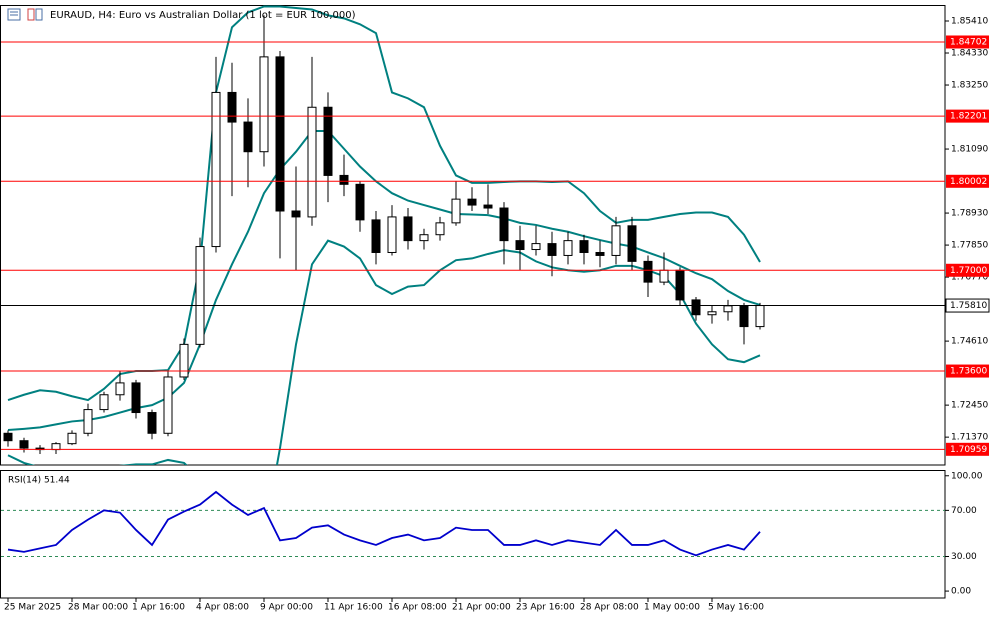 The image size is (1000, 620). I want to click on x-tick-label: 9 Apr 00:00, so click(286, 608).